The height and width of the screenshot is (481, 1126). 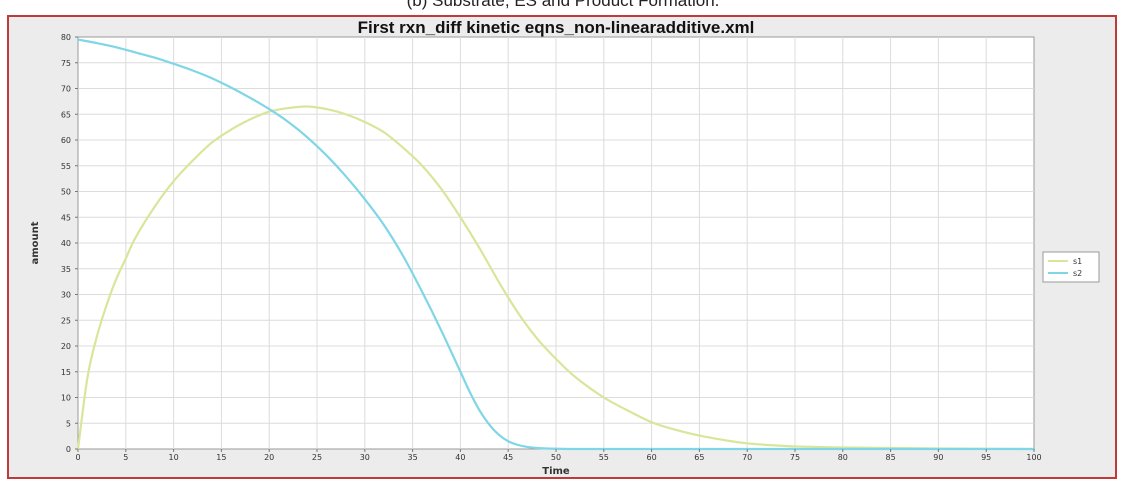 What do you see at coordinates (795, 457) in the screenshot?
I see `x-tick-label: 75` at bounding box center [795, 457].